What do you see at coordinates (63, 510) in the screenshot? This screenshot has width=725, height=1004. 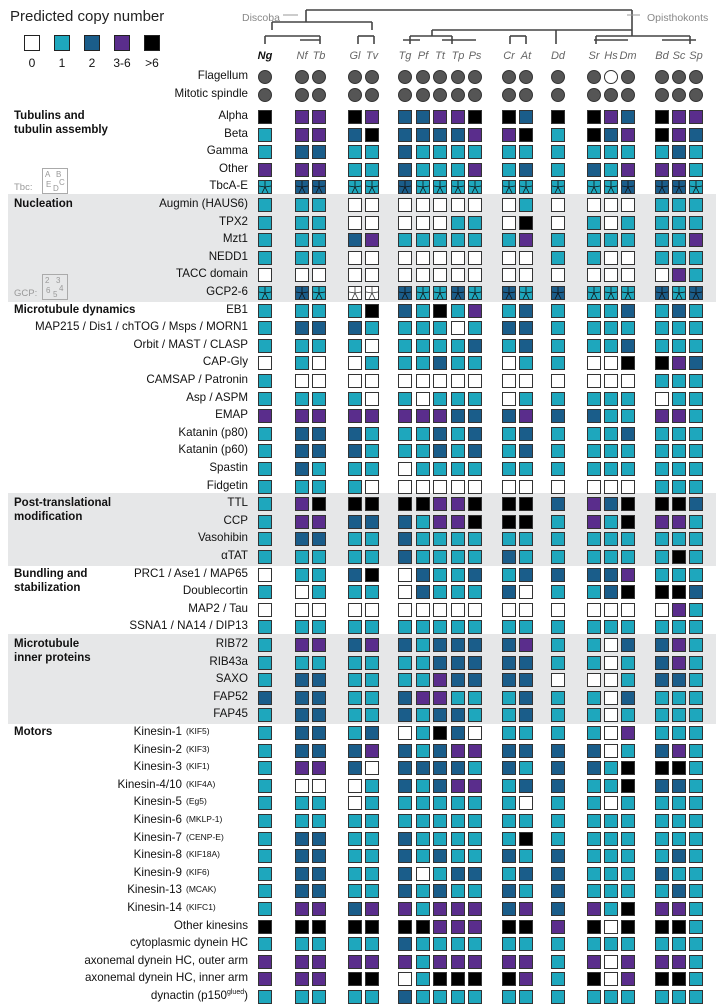 I see `section-title: Post-translational modification` at bounding box center [63, 510].